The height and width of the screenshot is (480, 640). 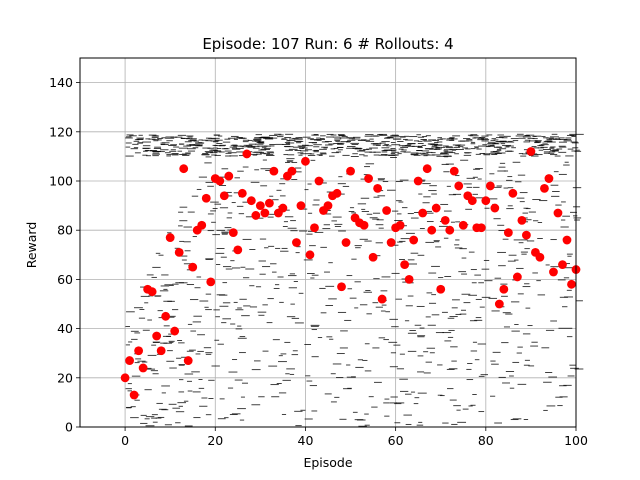 I want to click on y-tick-label: 0, so click(x=69, y=427).